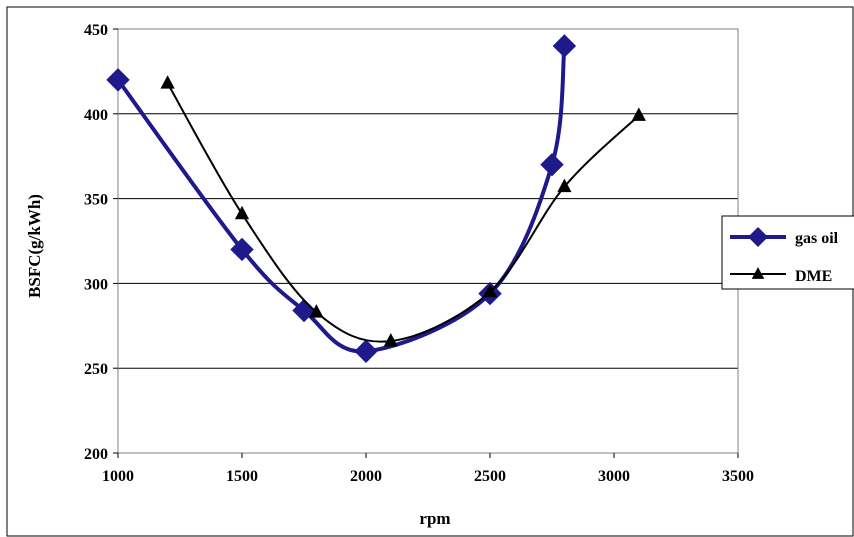 The image size is (854, 537). Describe the element at coordinates (434, 518) in the screenshot. I see `x-axis-label: rpm` at that location.